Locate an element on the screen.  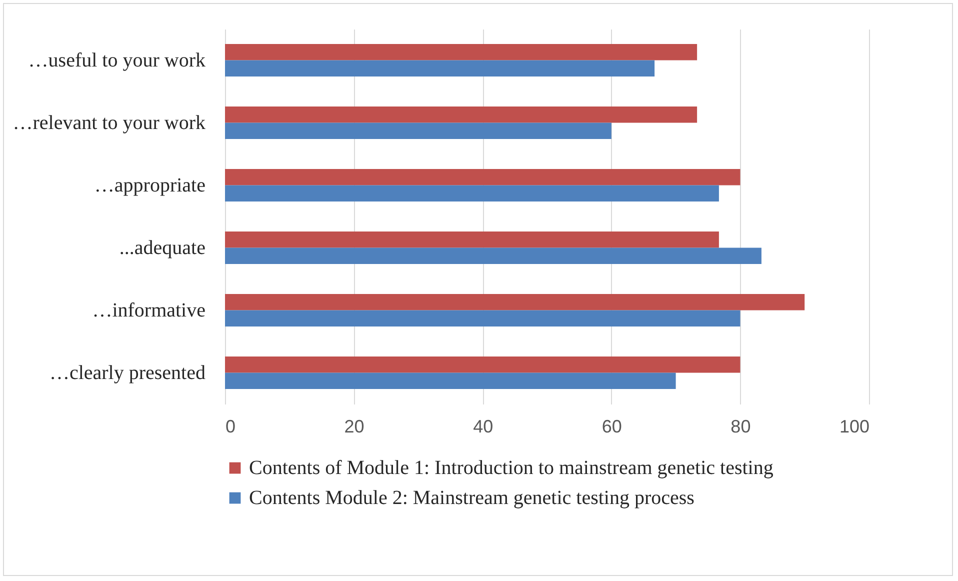
x-tick-label: 100 is located at coordinates (854, 426).